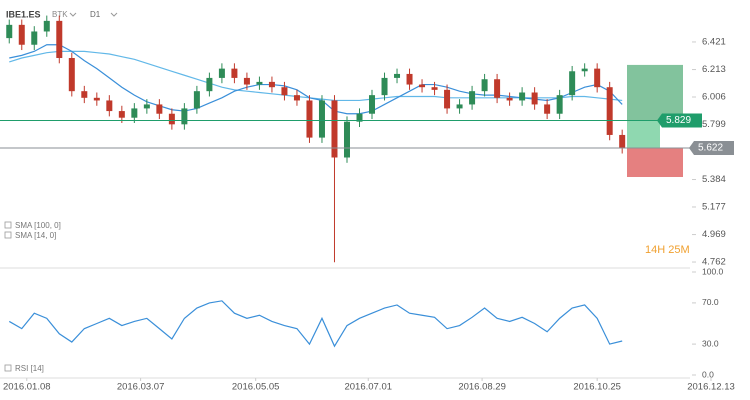  Describe the element at coordinates (23, 14) in the screenshot. I see `symbol: IBE1.ES` at that location.